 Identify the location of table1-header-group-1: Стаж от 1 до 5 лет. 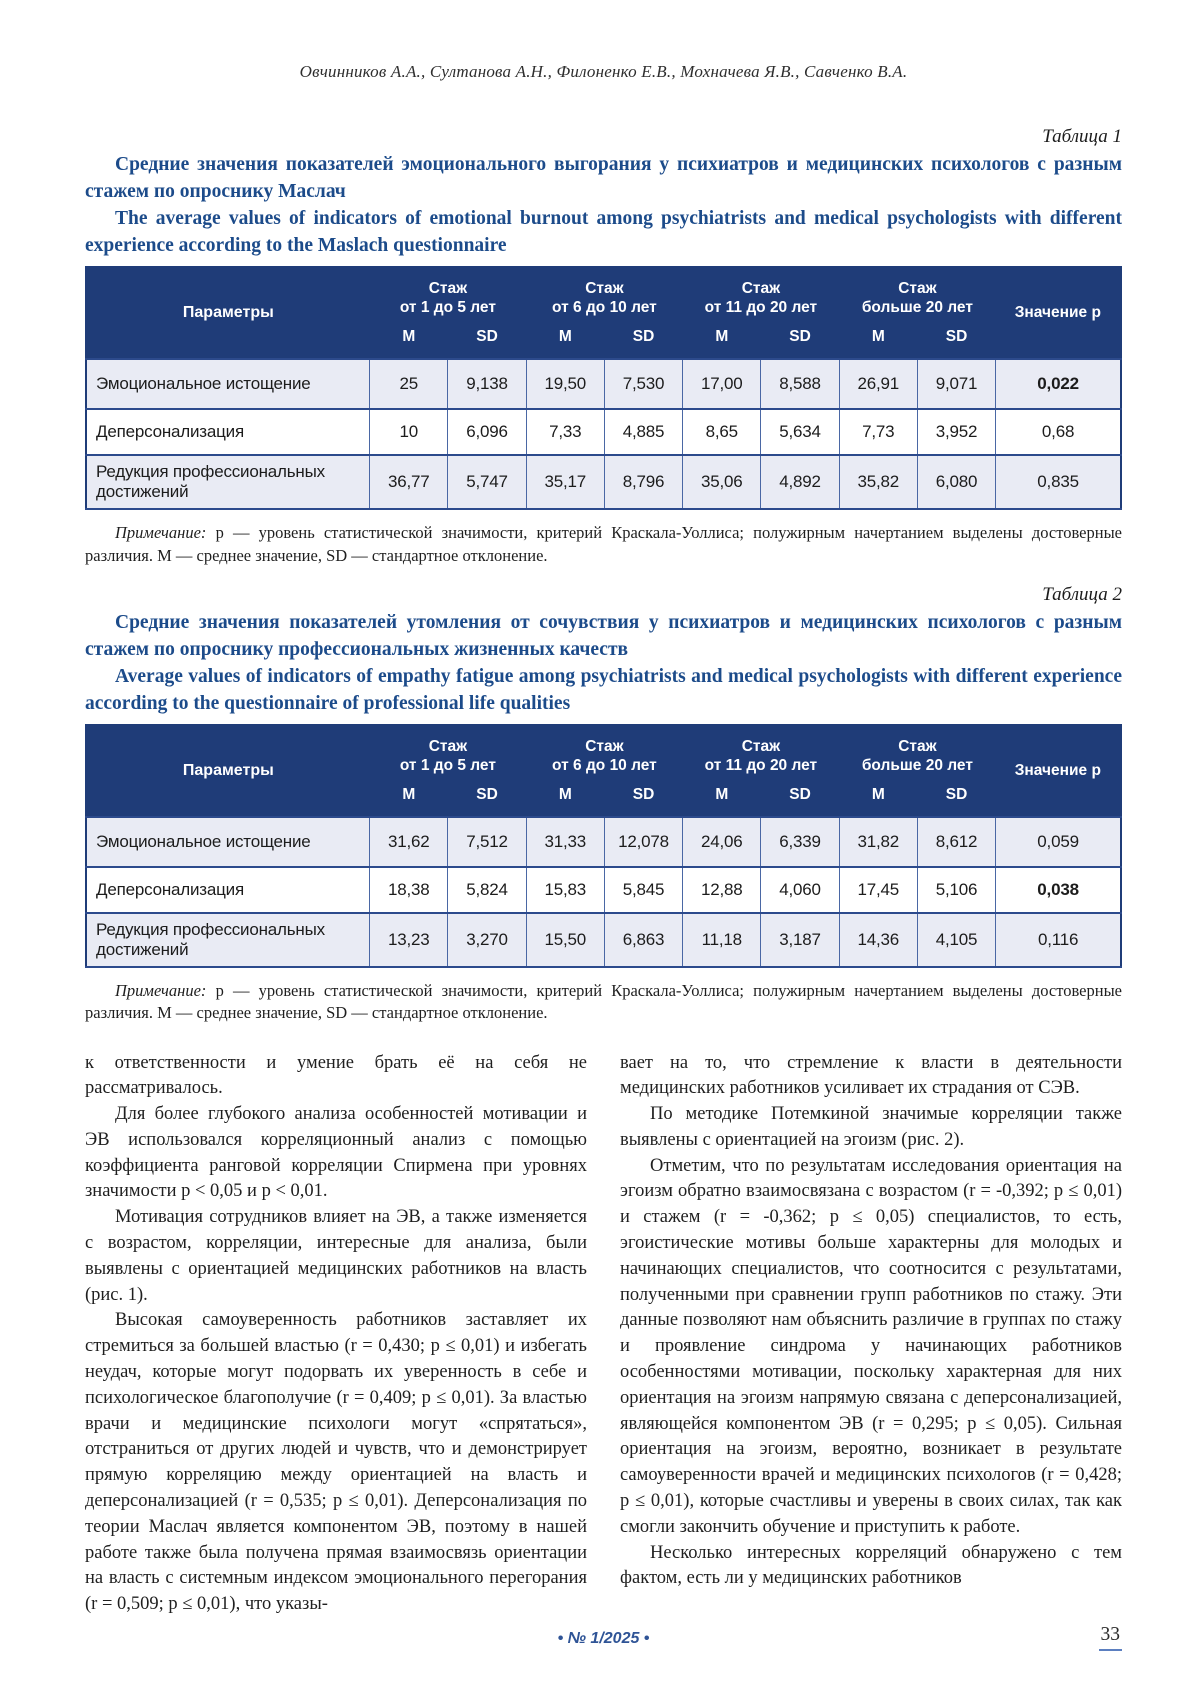
(448, 297).